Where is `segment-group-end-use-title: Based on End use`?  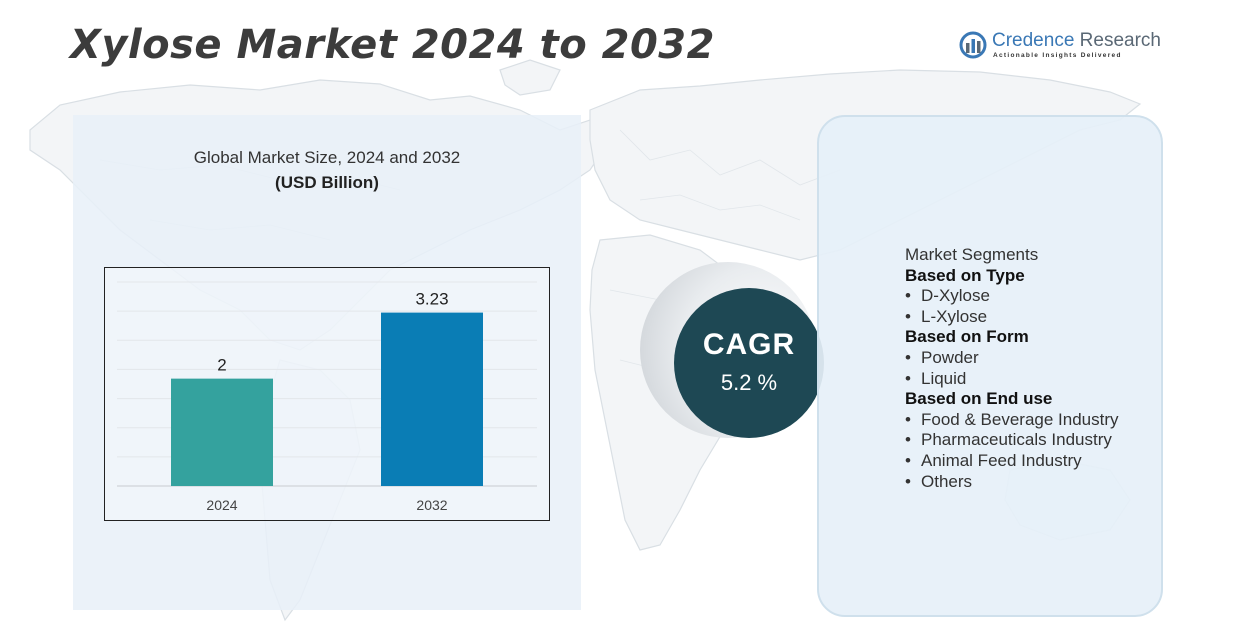
segment-group-end-use-title: Based on End use is located at coordinates (979, 399).